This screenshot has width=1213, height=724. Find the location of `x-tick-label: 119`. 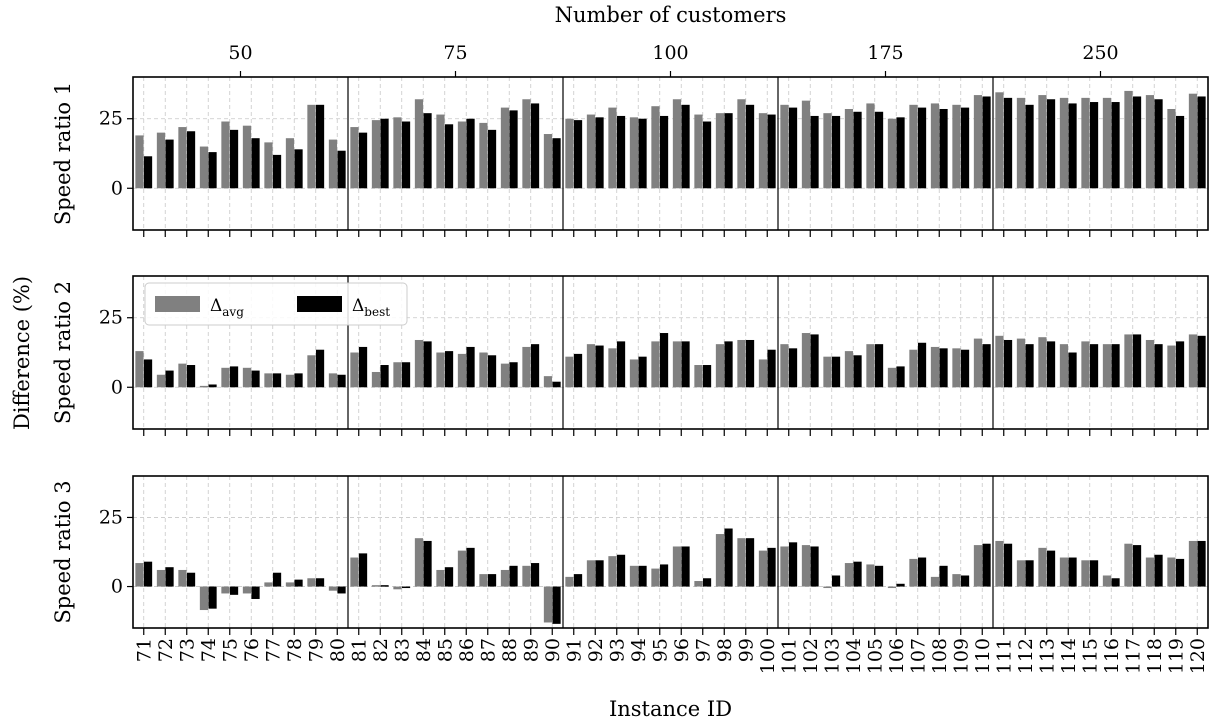

x-tick-label: 119 is located at coordinates (1176, 656).